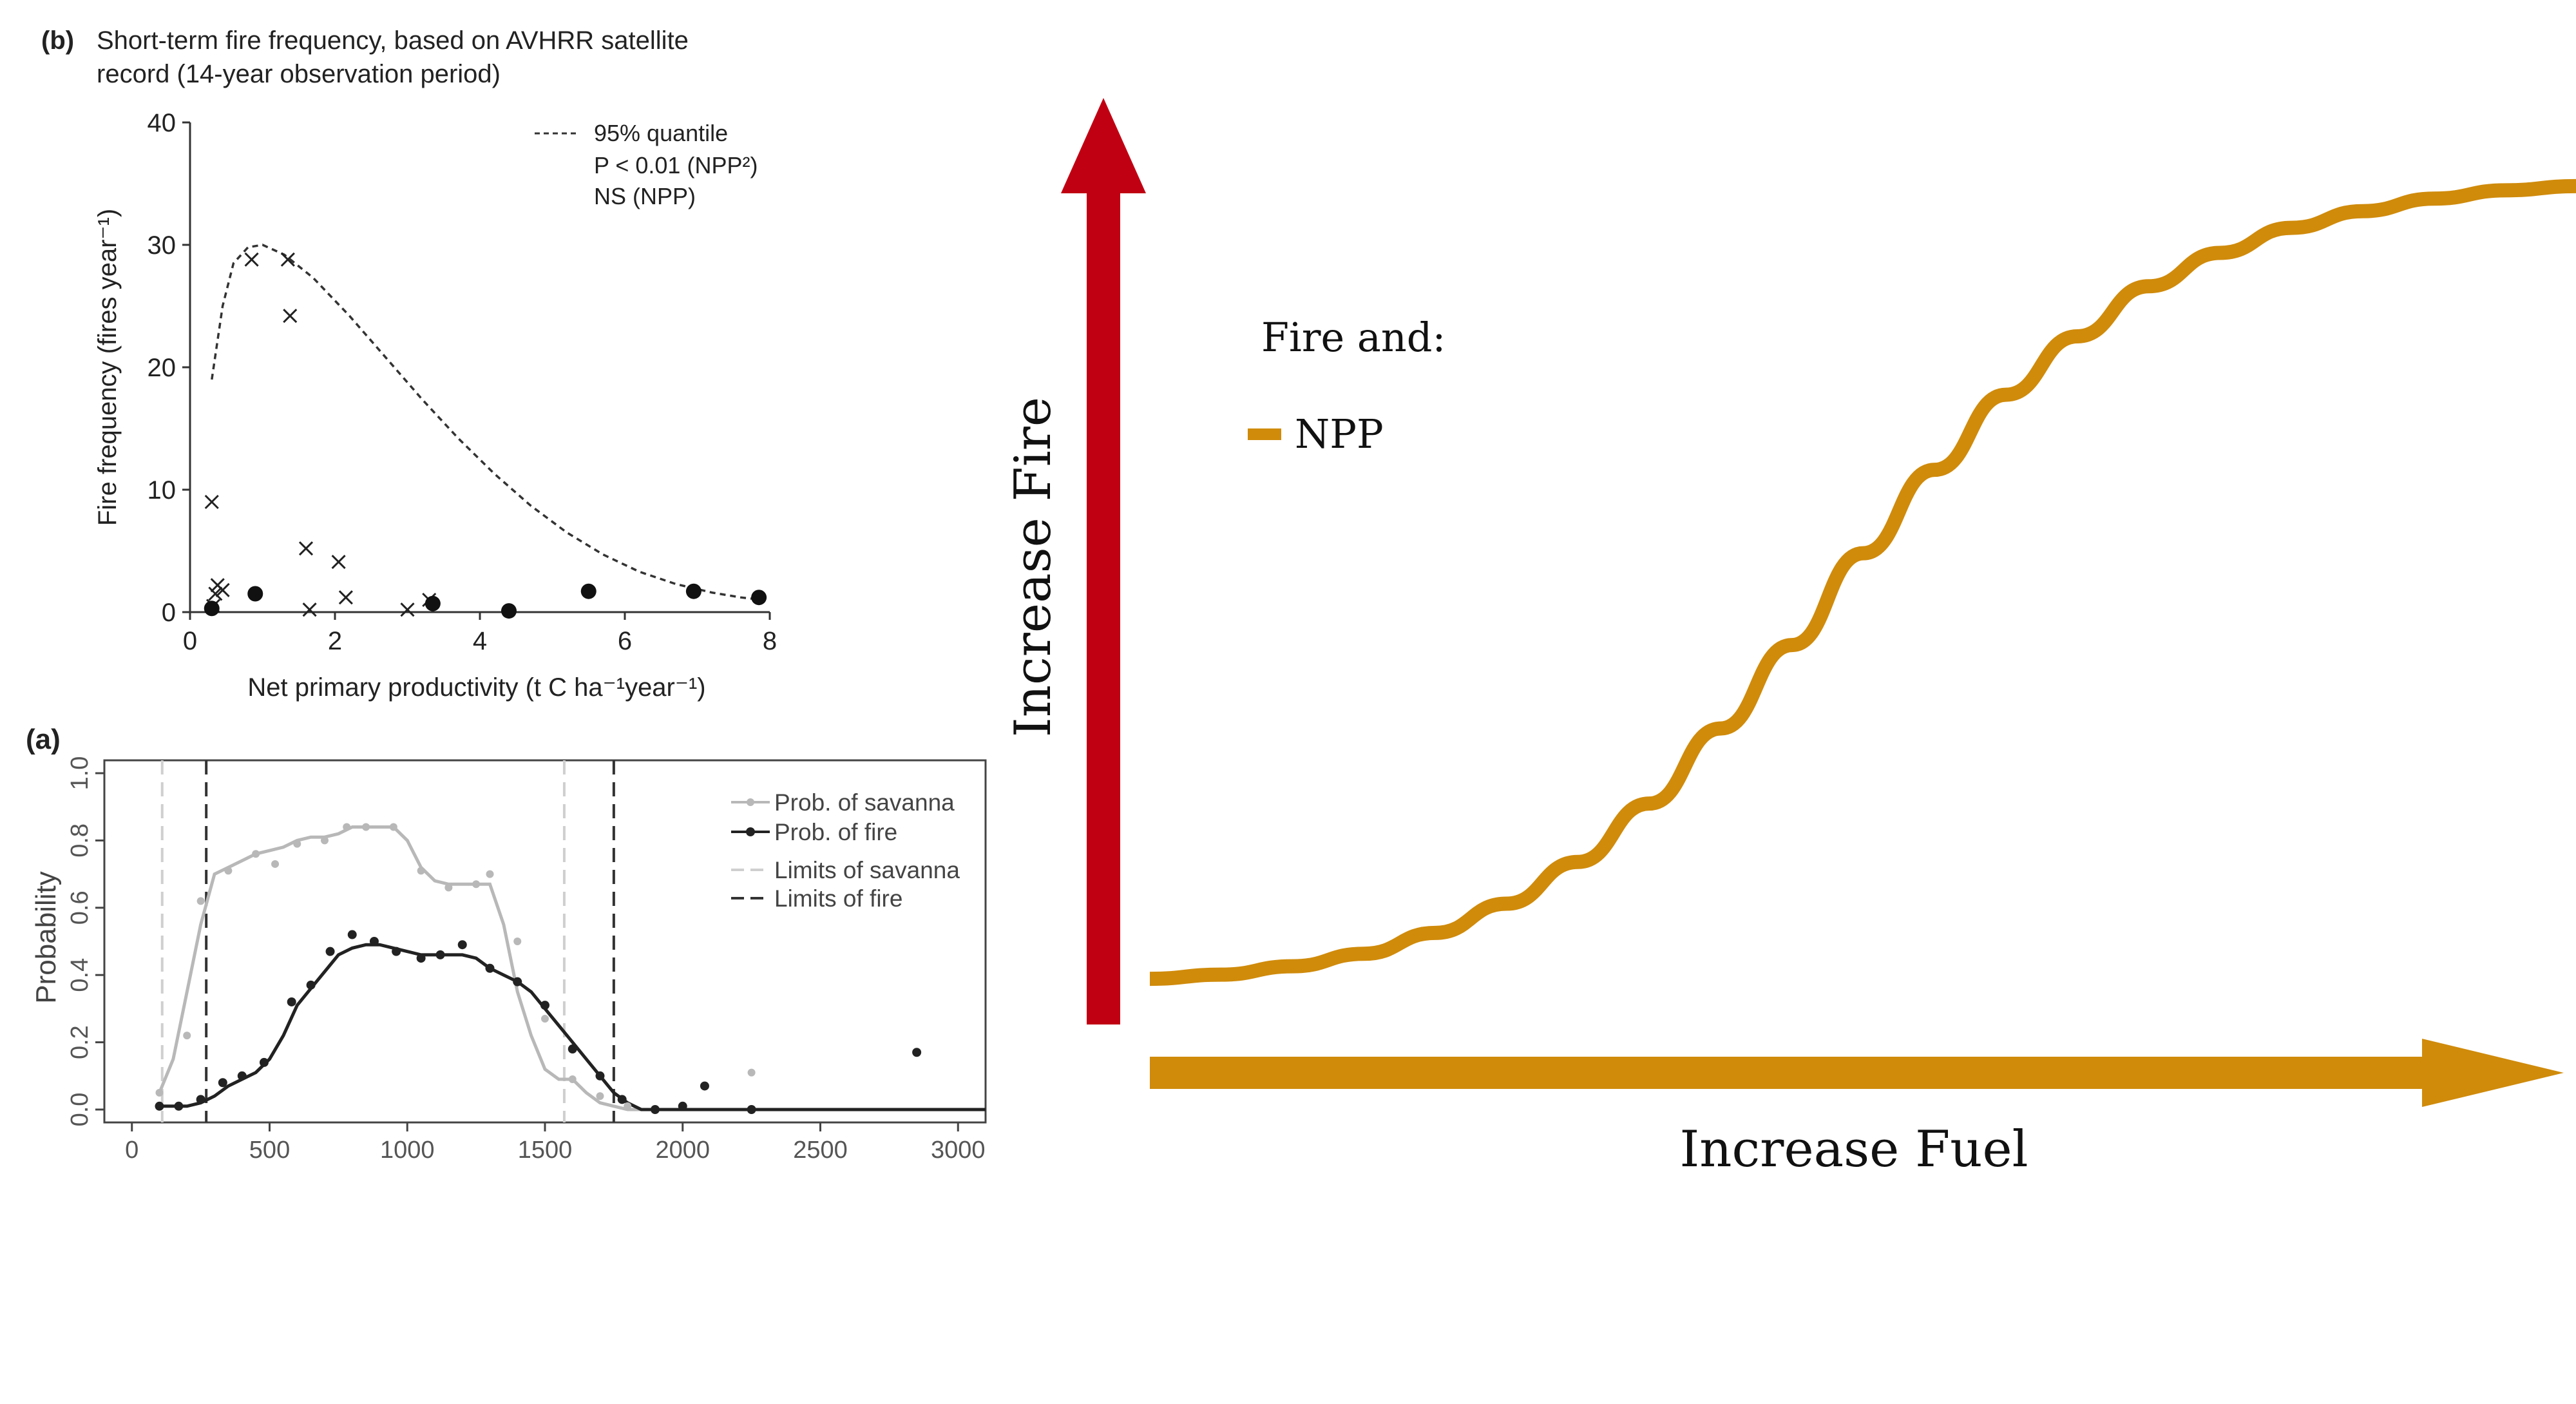  Describe the element at coordinates (480, 641) in the screenshot. I see `x-tick-label: 4` at that location.